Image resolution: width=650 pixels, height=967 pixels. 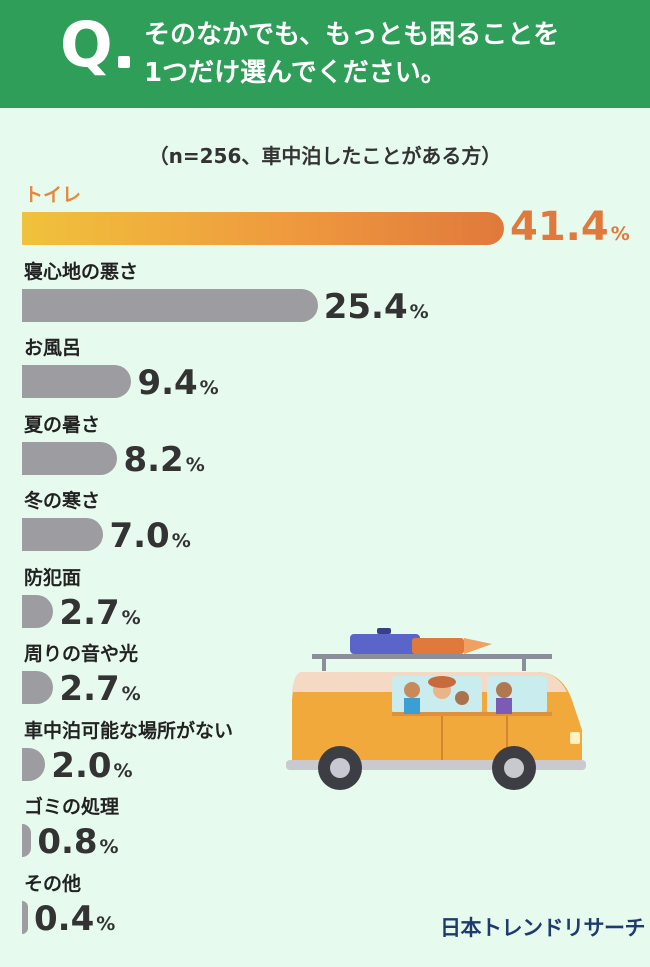 What do you see at coordinates (124, 62) in the screenshot?
I see `question-mark-dot` at bounding box center [124, 62].